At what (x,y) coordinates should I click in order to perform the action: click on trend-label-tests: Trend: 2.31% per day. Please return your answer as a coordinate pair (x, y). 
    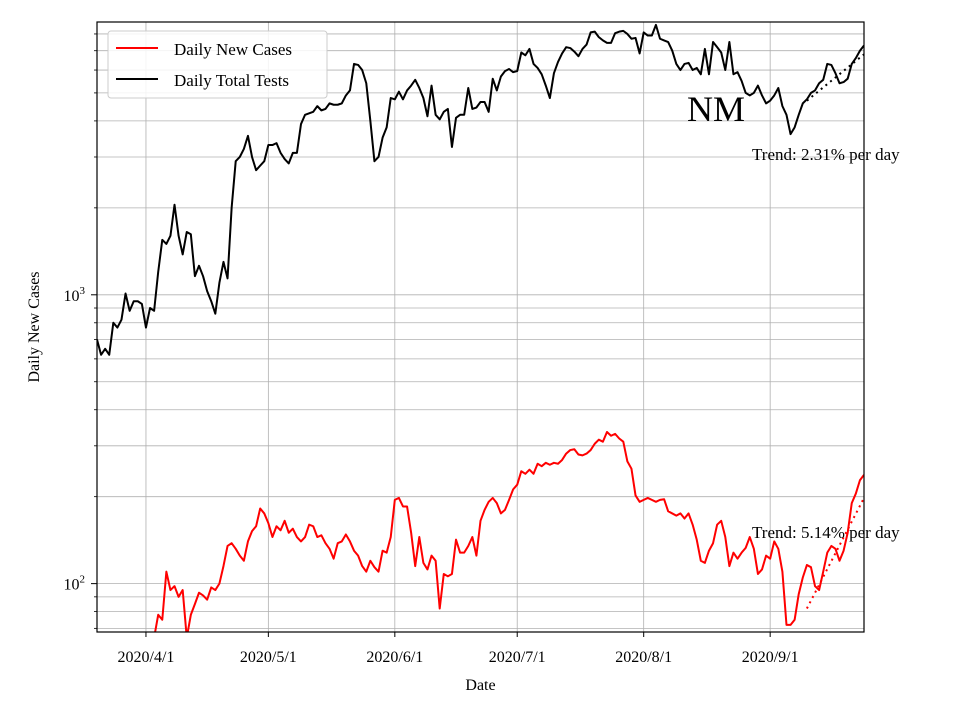
    Looking at the image, I should click on (826, 154).